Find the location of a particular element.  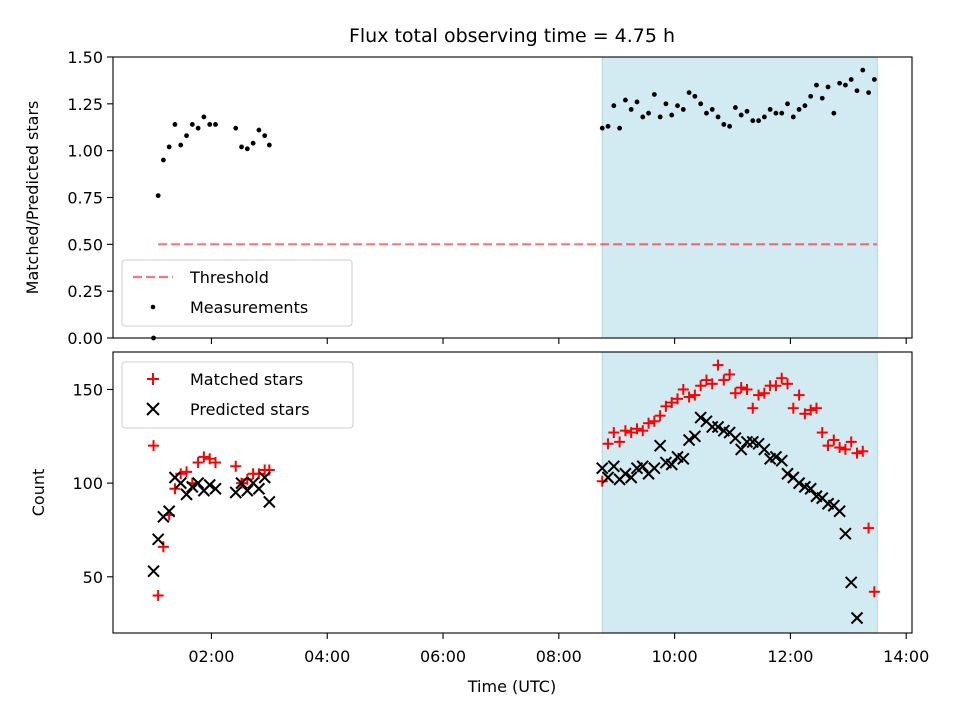

bottom-legend: Matched stars Predicted stars is located at coordinates (237, 395).